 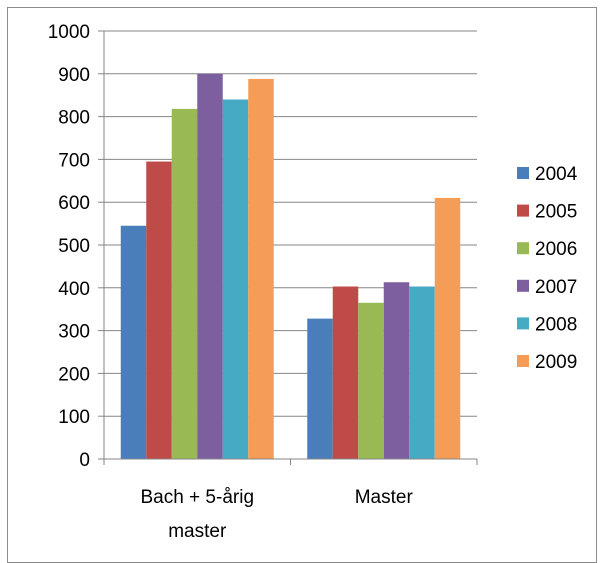 I want to click on legend-label-2005: 2005, so click(x=556, y=212).